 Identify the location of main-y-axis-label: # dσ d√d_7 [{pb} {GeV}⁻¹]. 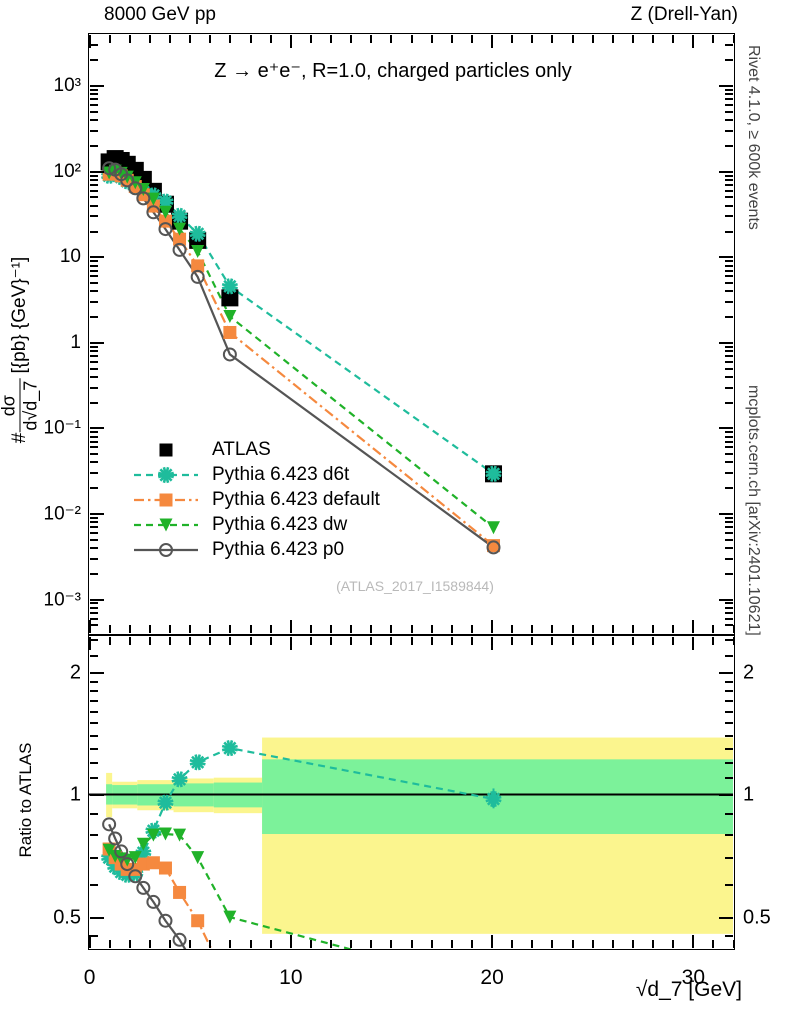
(21, 350).